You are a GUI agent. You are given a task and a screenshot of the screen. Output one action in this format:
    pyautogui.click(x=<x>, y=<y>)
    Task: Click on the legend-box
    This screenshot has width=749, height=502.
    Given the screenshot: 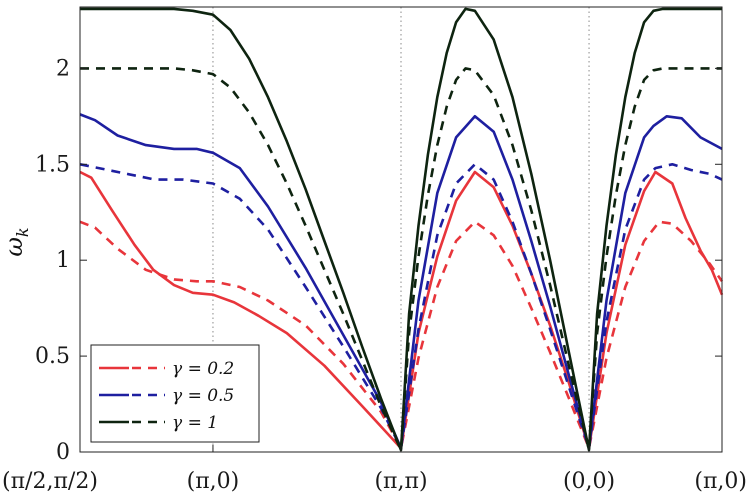 What is the action you would take?
    pyautogui.click(x=175, y=393)
    